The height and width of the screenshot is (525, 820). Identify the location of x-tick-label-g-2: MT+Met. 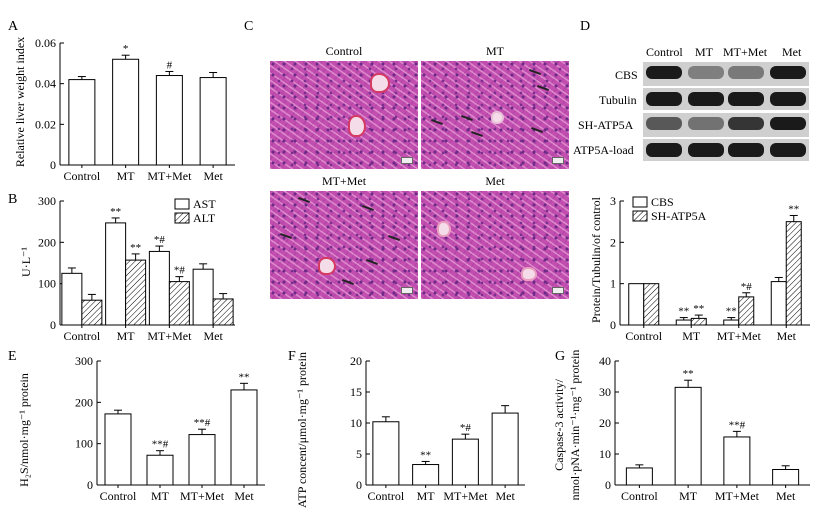
(737, 496).